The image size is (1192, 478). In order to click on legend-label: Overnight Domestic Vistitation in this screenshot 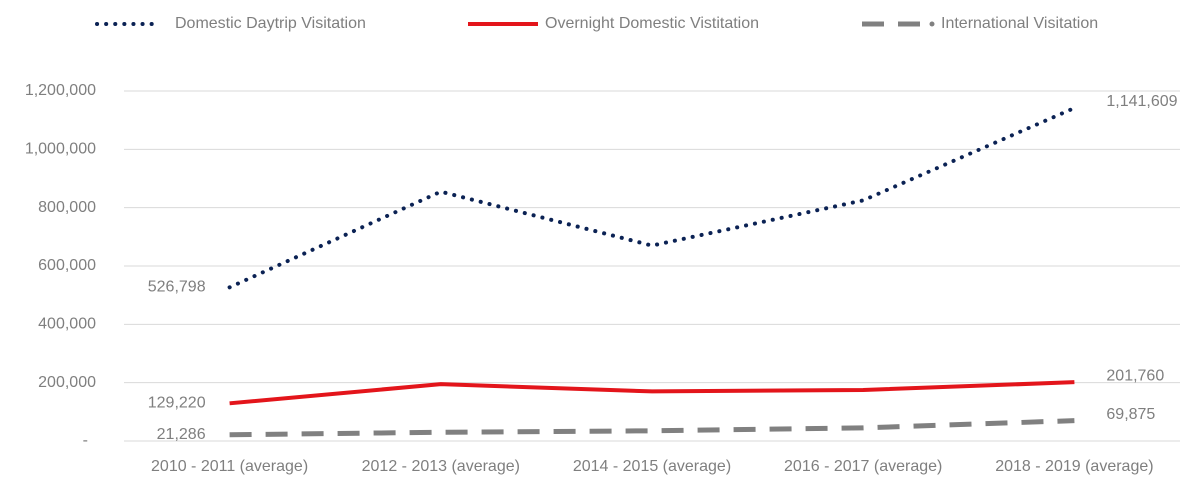, I will do `click(652, 23)`.